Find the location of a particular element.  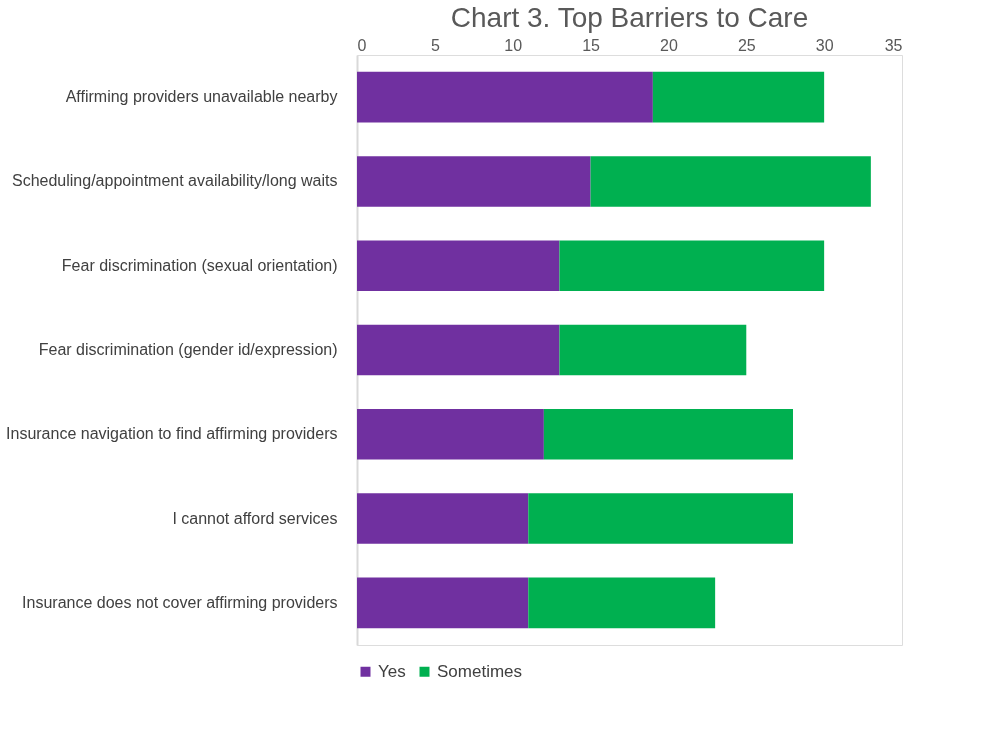

y-tick-label: I cannot afford services is located at coordinates (255, 518).